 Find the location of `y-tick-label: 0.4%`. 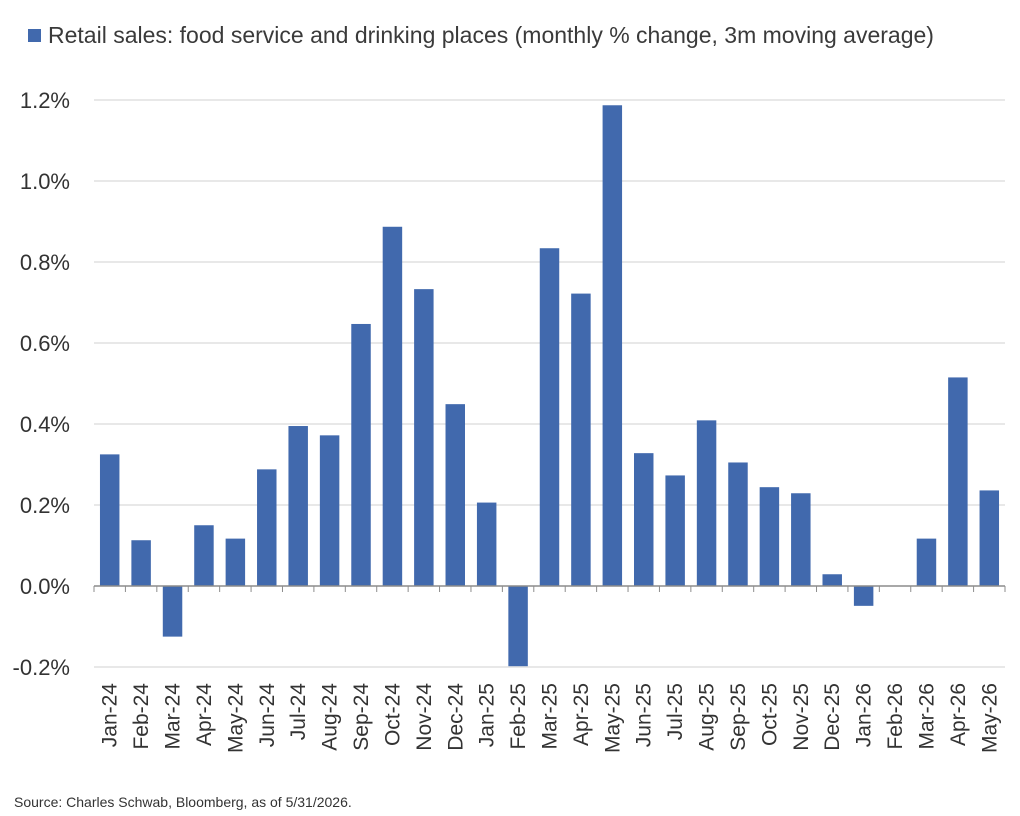

y-tick-label: 0.4% is located at coordinates (45, 424).